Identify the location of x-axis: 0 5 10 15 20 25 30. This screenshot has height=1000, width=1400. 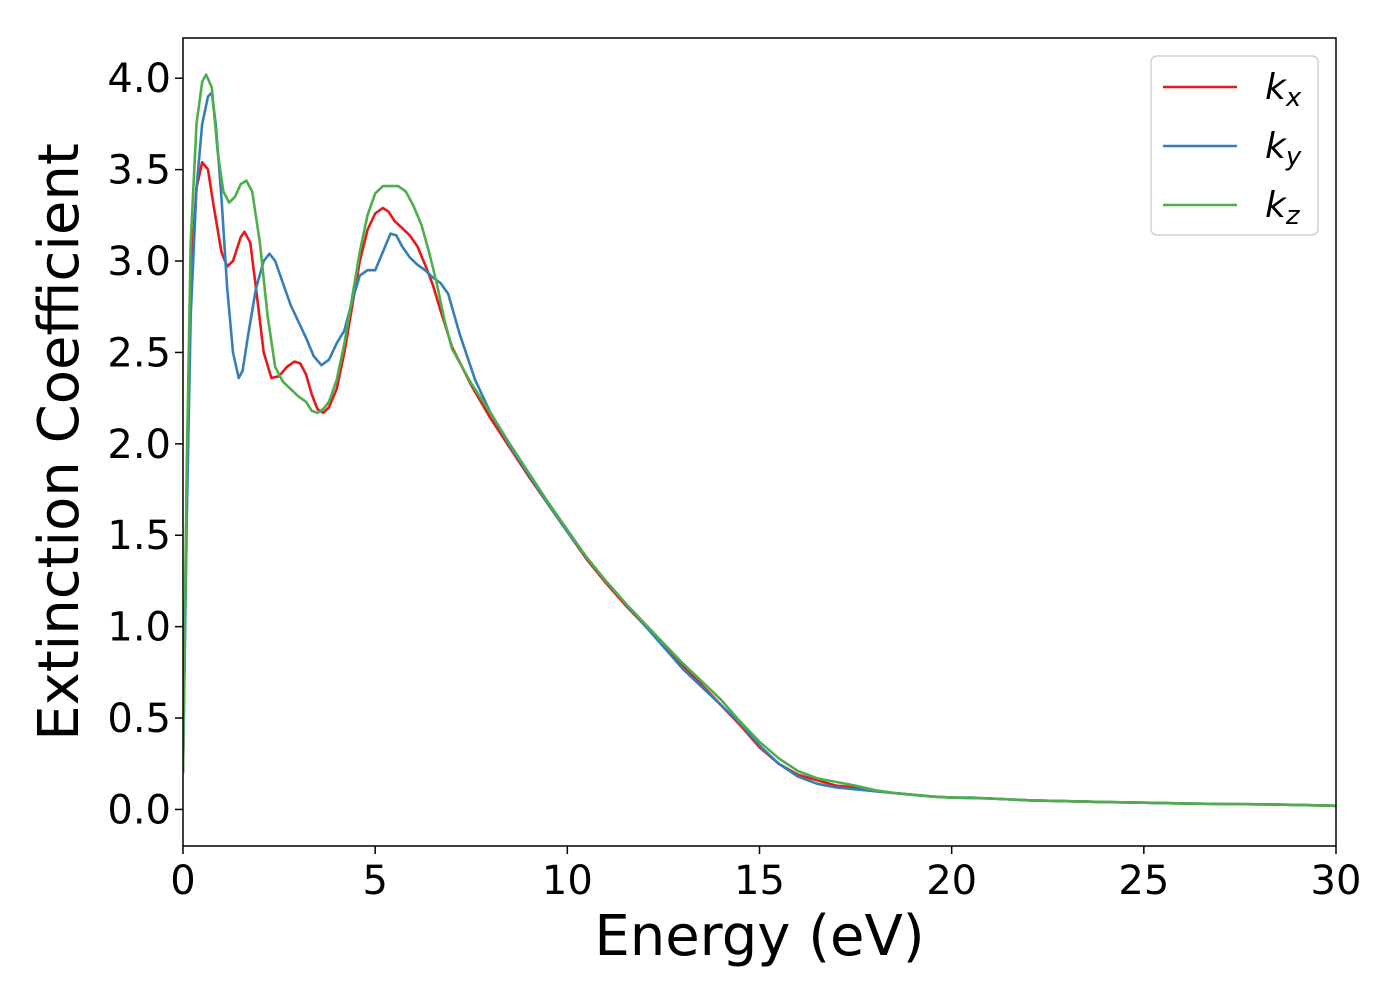
(765, 875).